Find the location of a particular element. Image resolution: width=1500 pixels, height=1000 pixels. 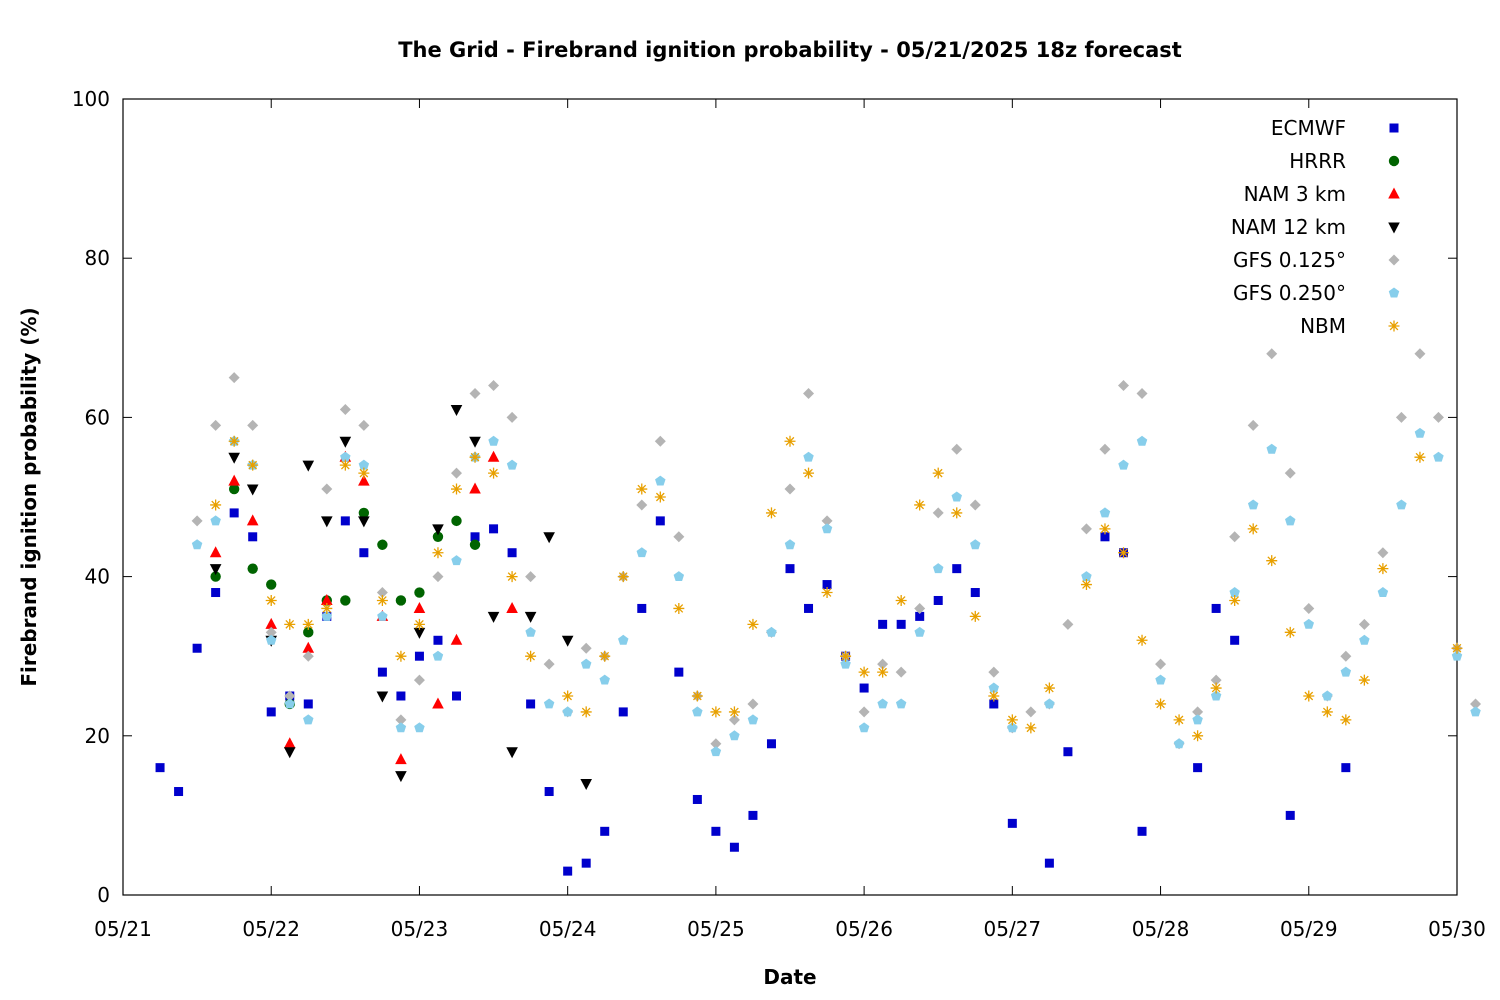

x-tick-label: 05/23 is located at coordinates (420, 929).